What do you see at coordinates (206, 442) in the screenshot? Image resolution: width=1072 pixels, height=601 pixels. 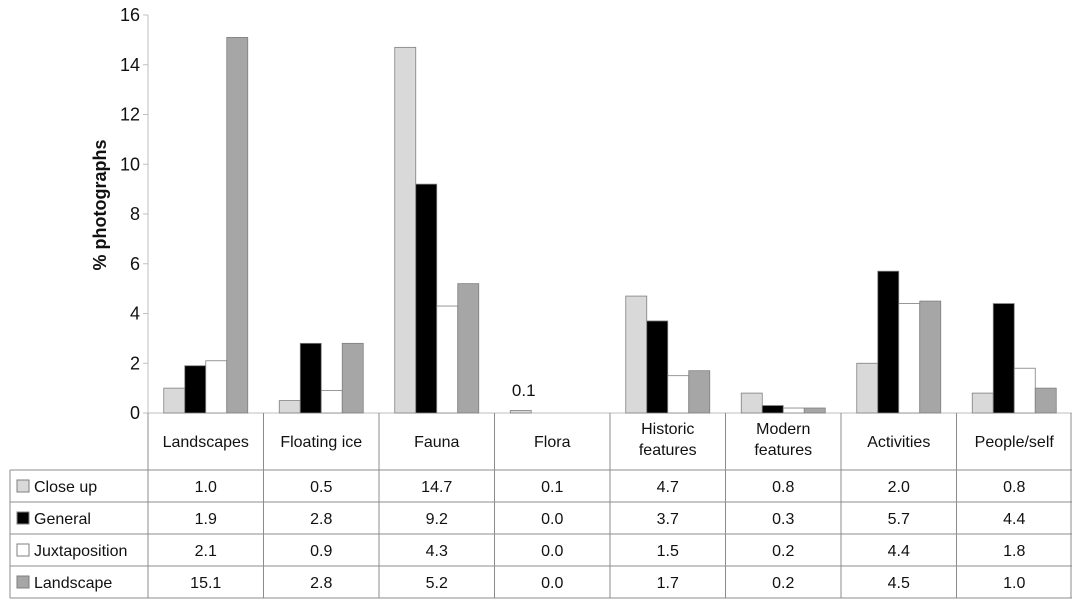 I see `category-label: Landscapes` at bounding box center [206, 442].